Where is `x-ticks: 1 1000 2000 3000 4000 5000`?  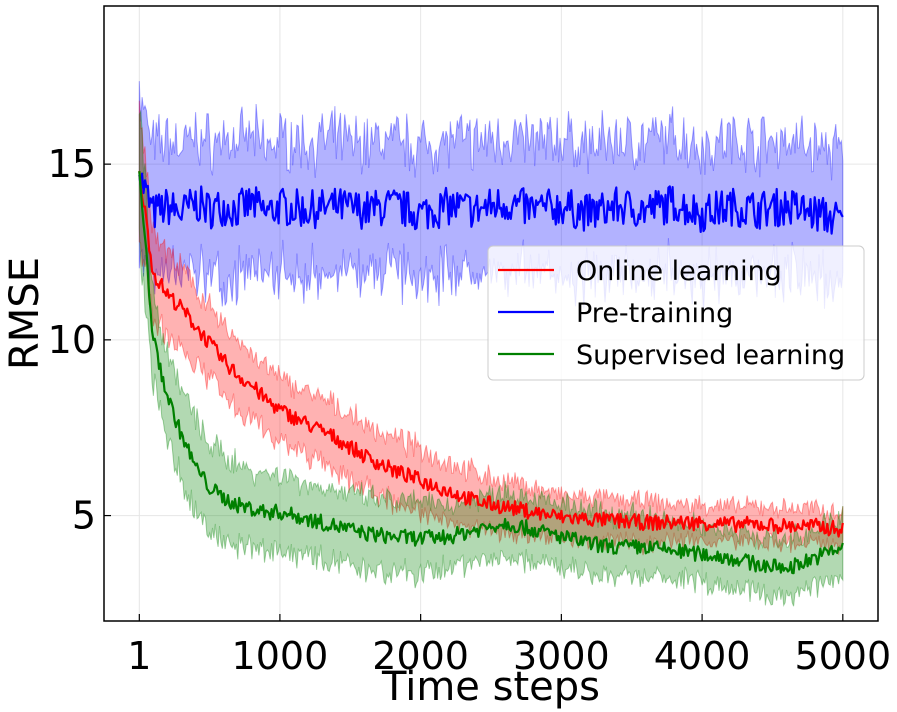 x-ticks: 1 1000 2000 3000 4000 5000 is located at coordinates (509, 646).